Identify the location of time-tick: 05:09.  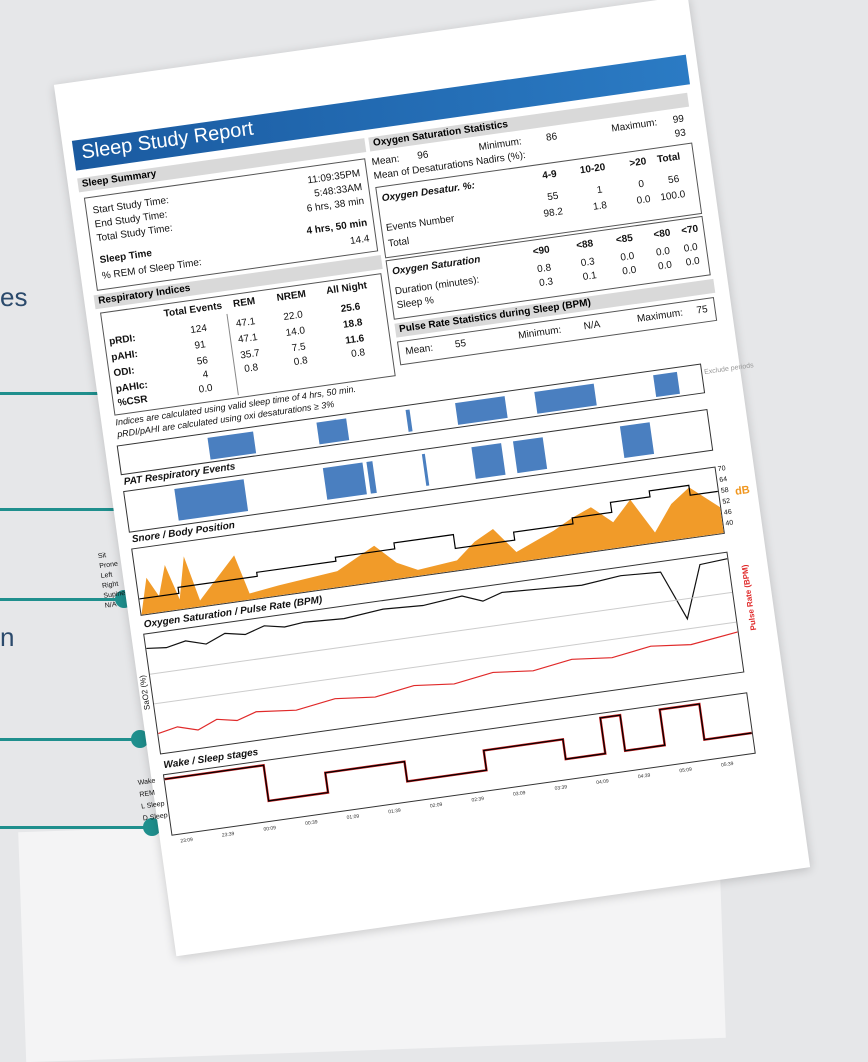
(686, 770).